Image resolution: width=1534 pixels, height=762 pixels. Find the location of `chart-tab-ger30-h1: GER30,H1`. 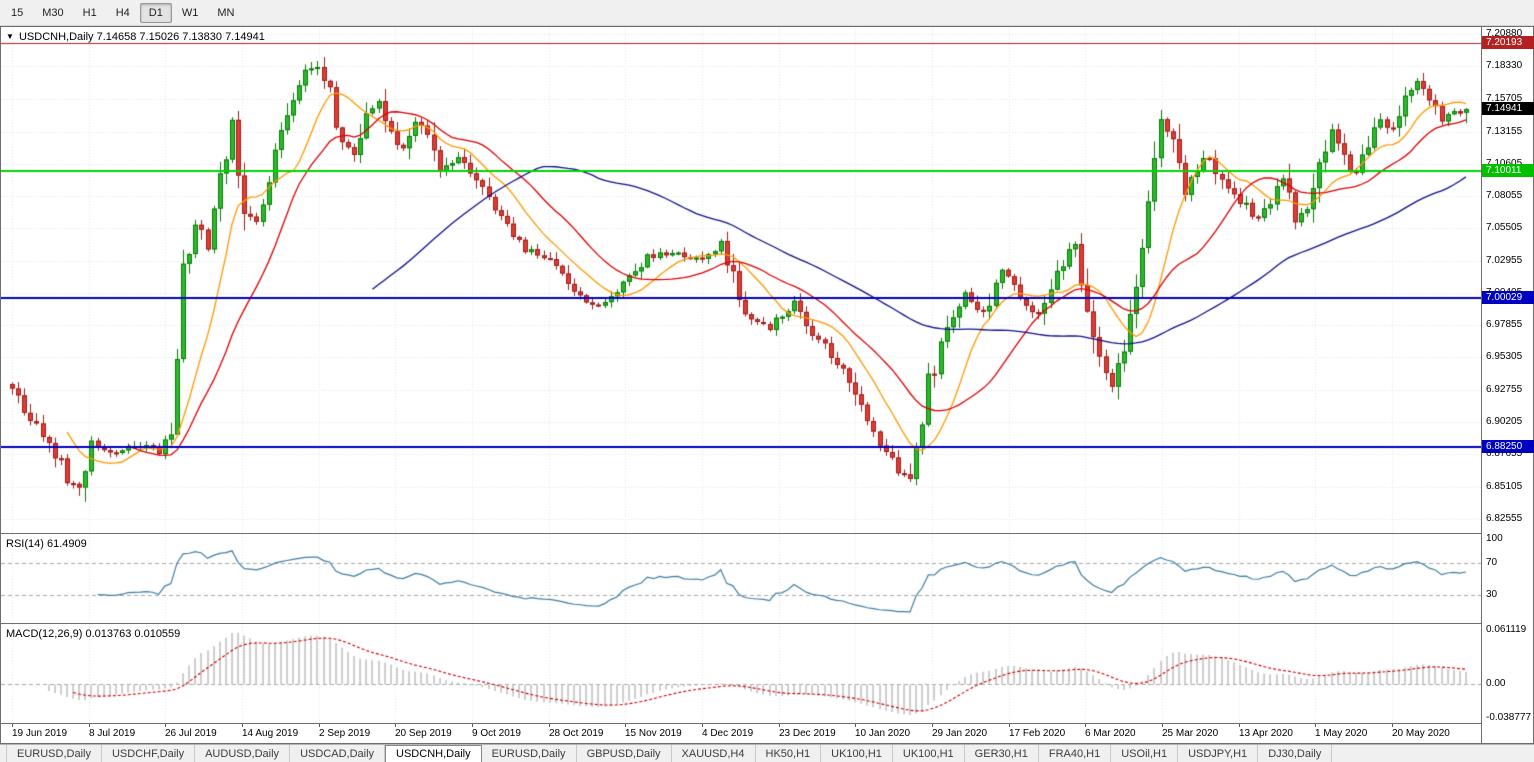

chart-tab-ger30-h1: GER30,H1 is located at coordinates (1002, 753).